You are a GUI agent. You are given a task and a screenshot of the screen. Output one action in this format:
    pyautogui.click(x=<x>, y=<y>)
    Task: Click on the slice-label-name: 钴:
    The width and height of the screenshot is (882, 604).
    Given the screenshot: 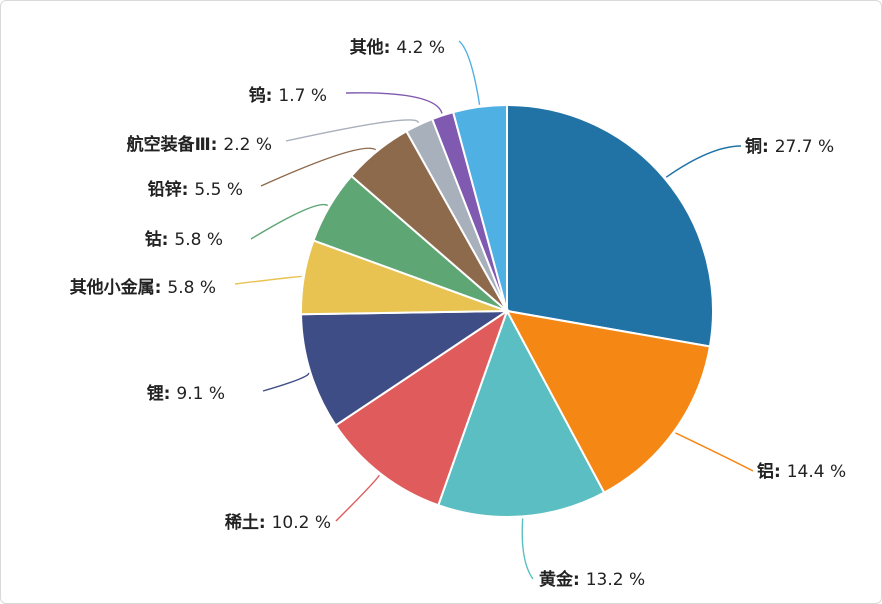 What is the action you would take?
    pyautogui.click(x=160, y=239)
    